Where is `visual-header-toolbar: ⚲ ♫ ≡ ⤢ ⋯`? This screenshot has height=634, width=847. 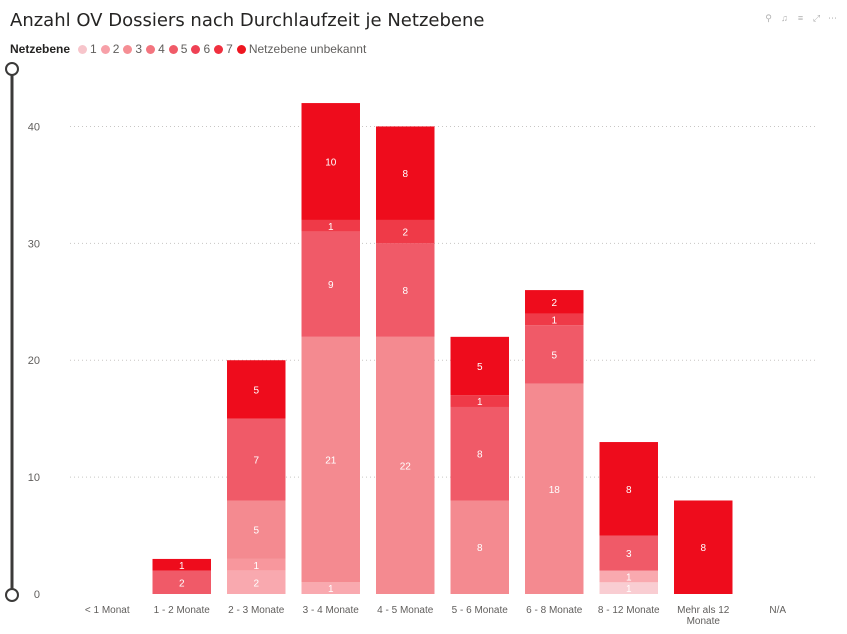
visual-header-toolbar: ⚲ ♫ ≡ ⤢ ⋯ is located at coordinates (800, 18).